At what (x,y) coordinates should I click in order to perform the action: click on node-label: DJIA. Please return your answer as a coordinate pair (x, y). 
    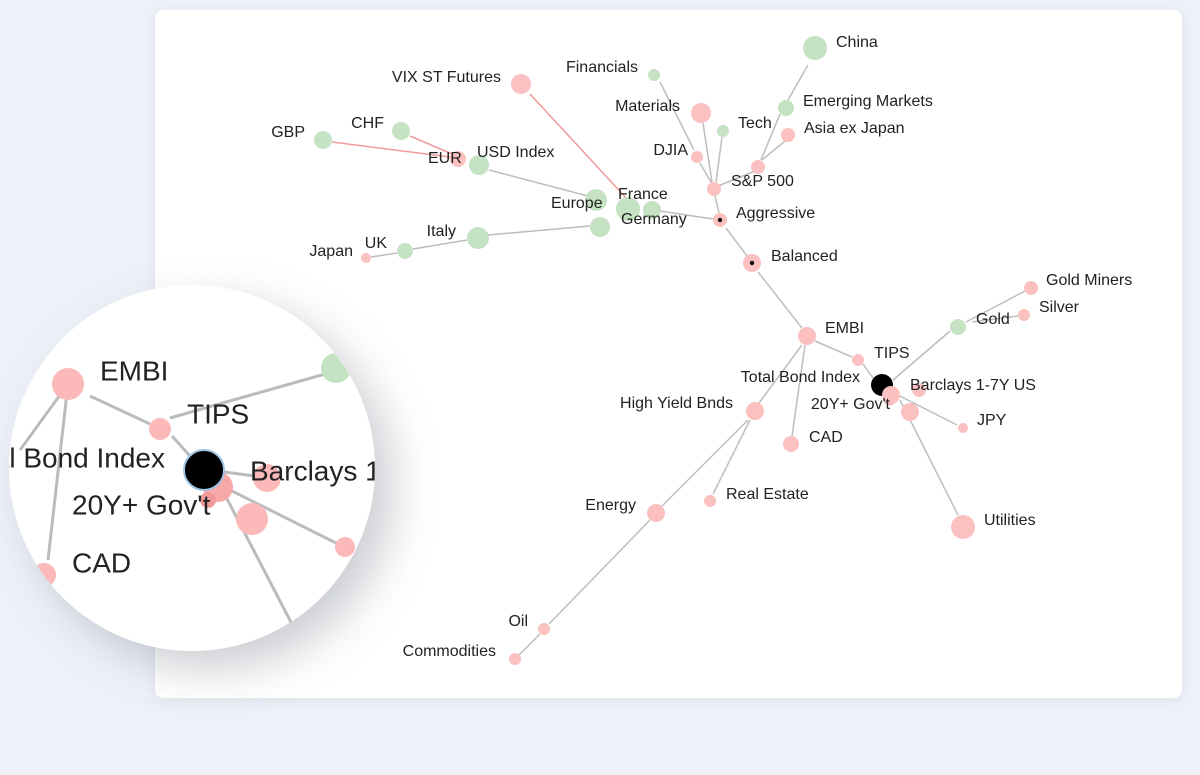
    Looking at the image, I should click on (670, 150).